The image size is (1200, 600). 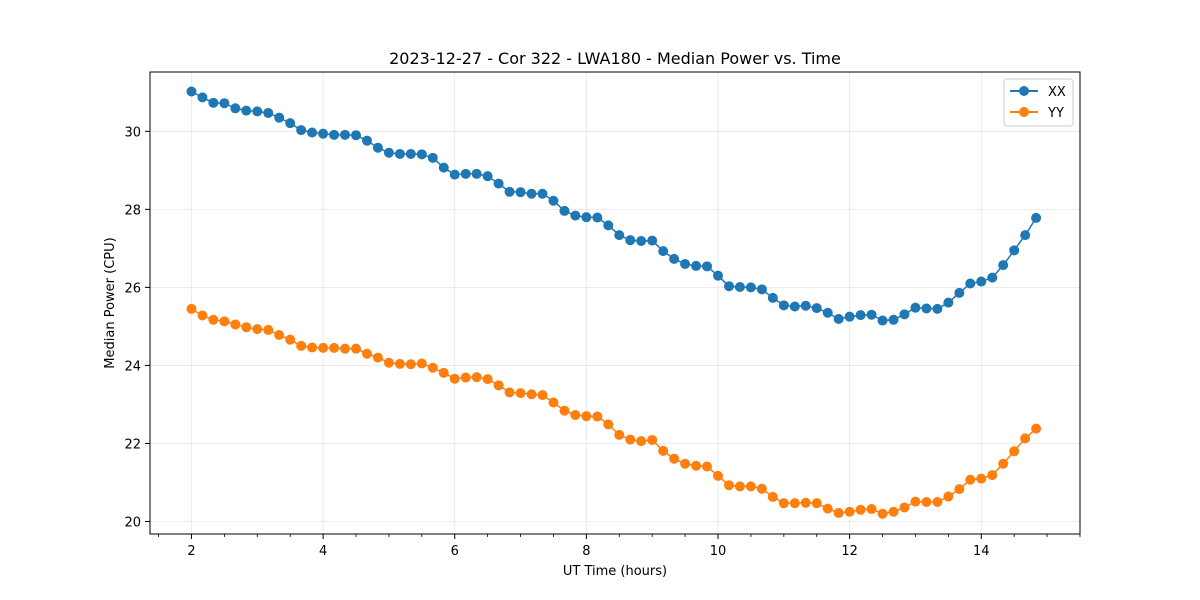 I want to click on y-tick-label: 24, so click(x=132, y=366).